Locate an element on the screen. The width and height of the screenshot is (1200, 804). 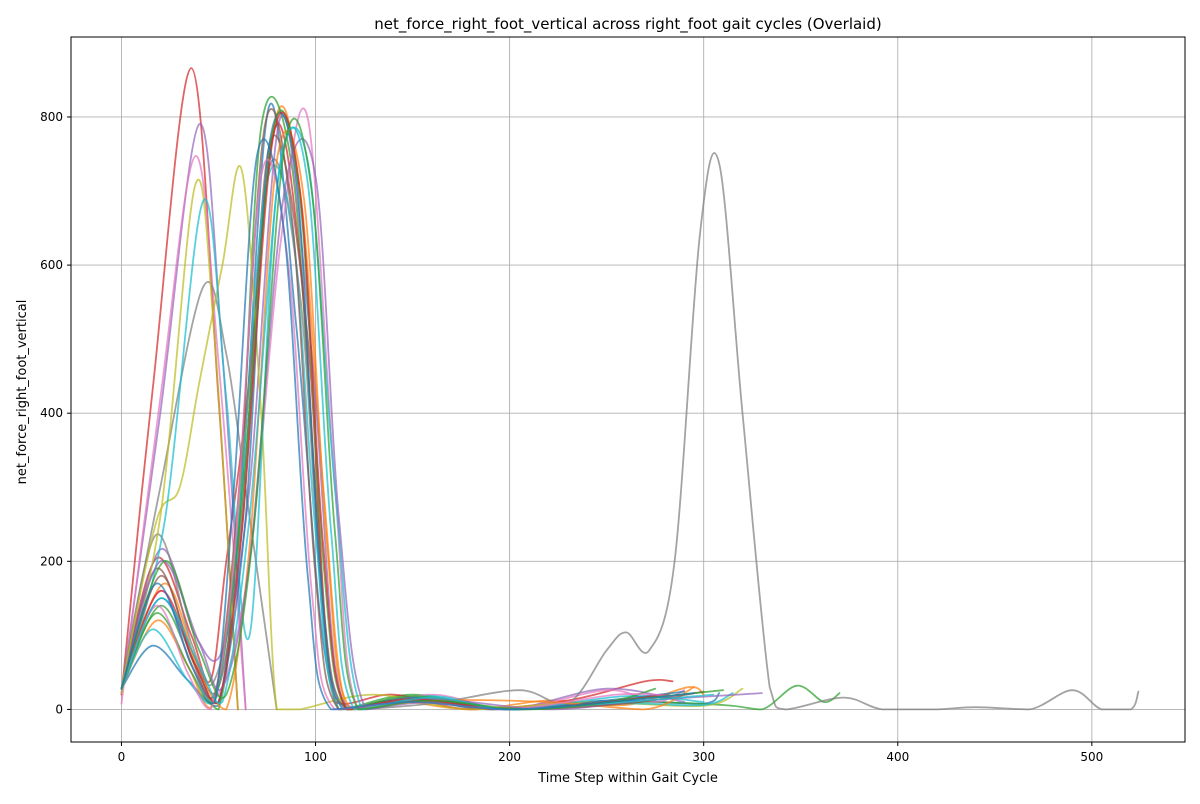
y-tick-label: 0 is located at coordinates (59, 709).